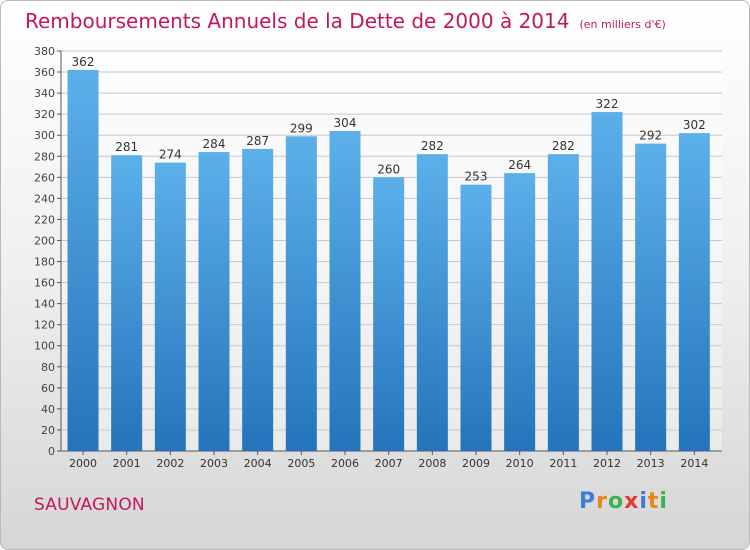  Describe the element at coordinates (127, 303) in the screenshot. I see `bar-2001` at that location.